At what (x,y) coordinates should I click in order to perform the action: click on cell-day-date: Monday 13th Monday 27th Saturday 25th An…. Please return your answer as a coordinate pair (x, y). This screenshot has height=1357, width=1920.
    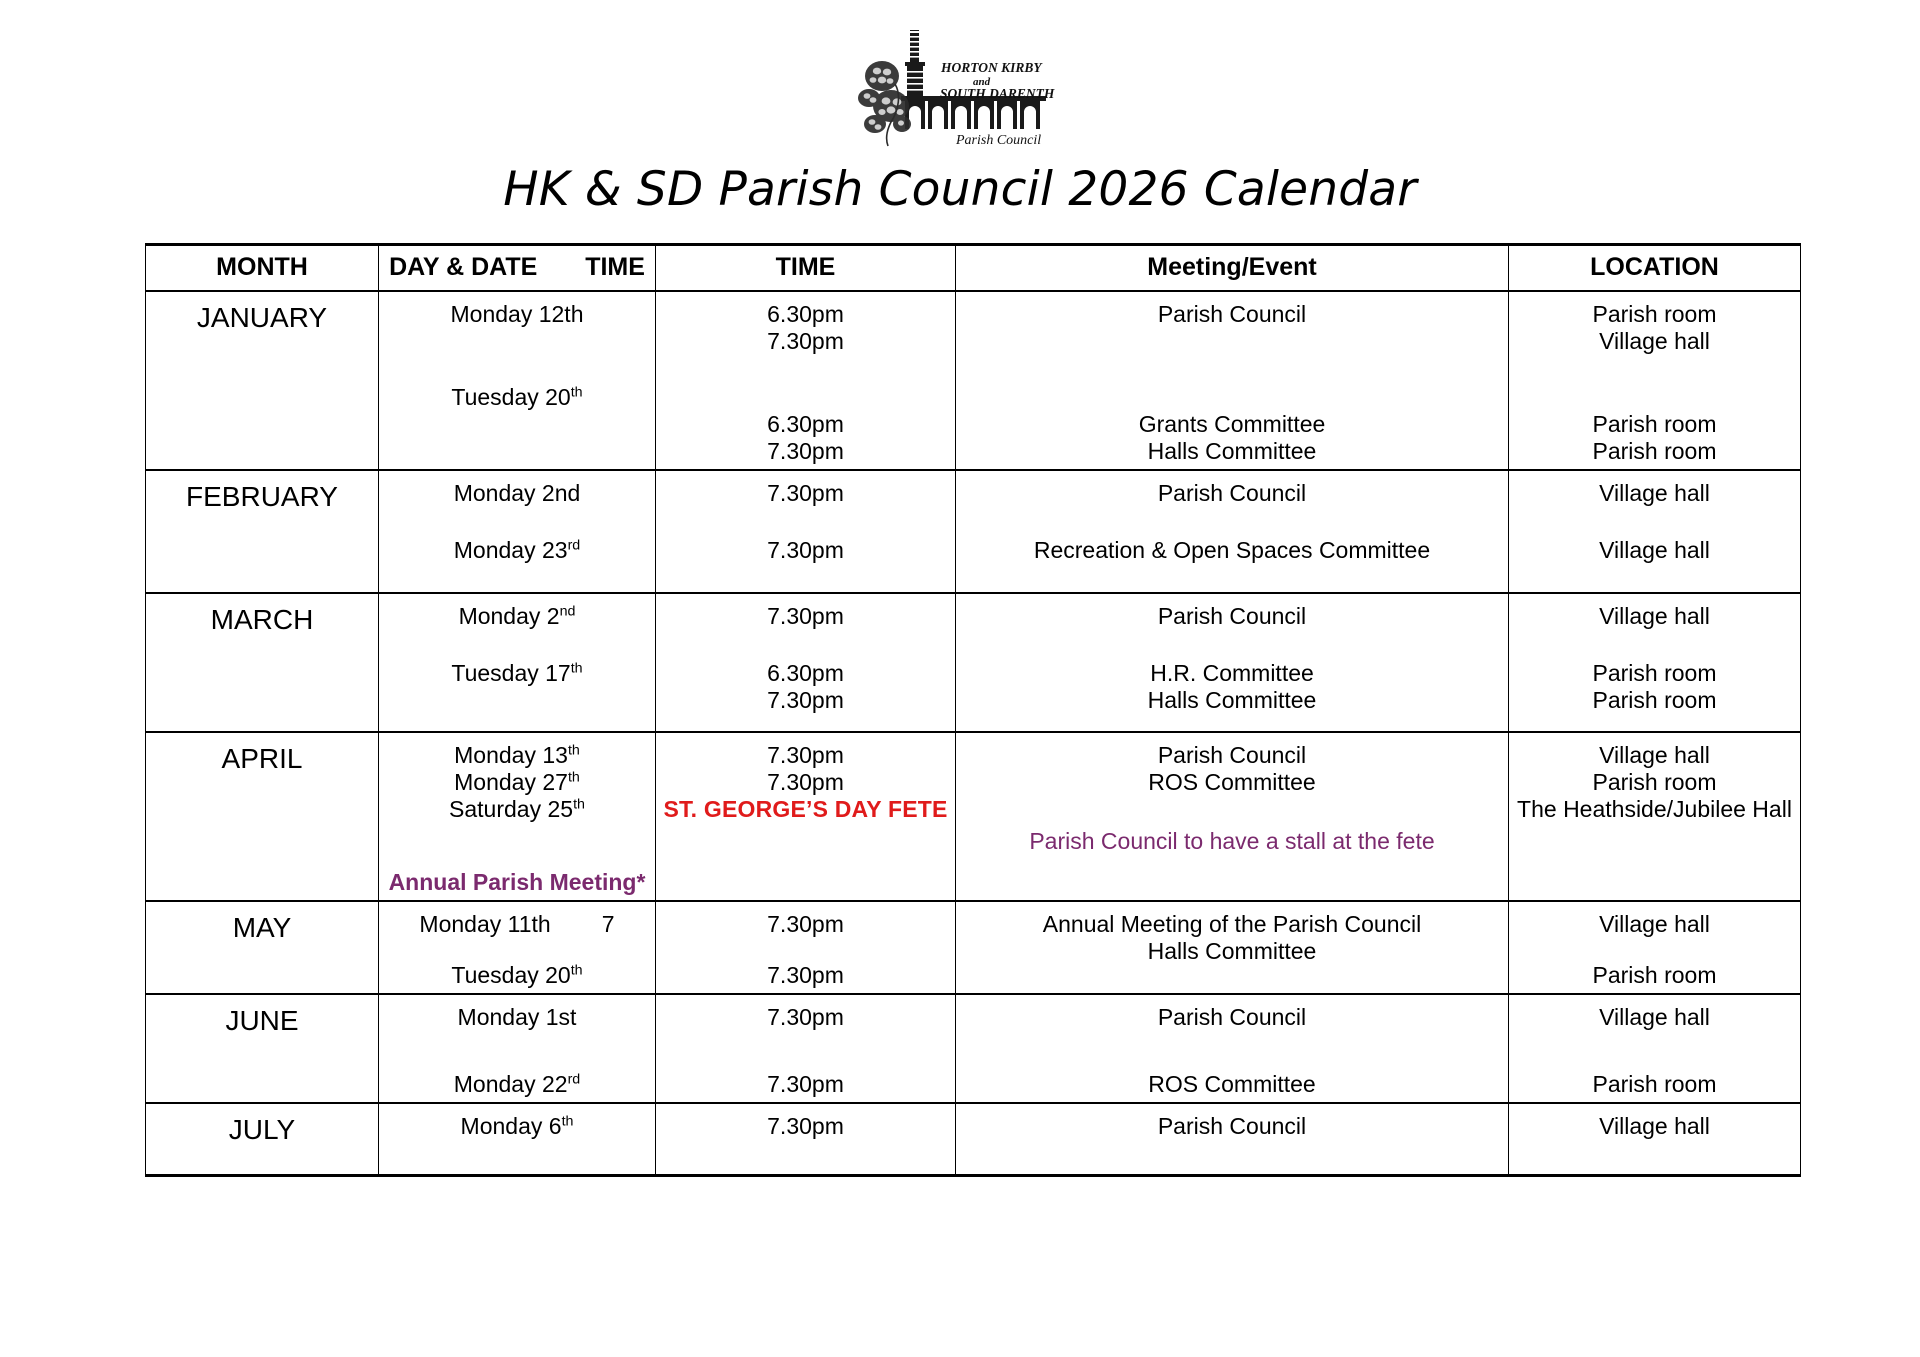
    Looking at the image, I should click on (517, 817).